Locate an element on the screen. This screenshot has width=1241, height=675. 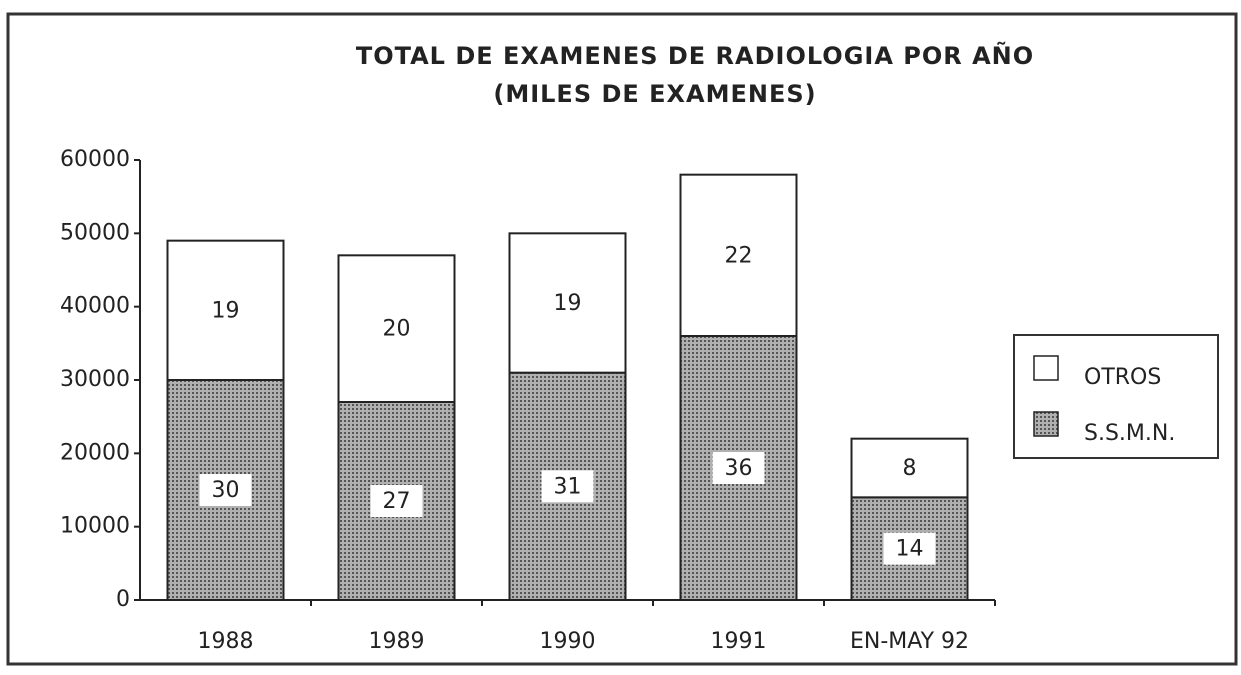
data-label: 14 is located at coordinates (910, 549).